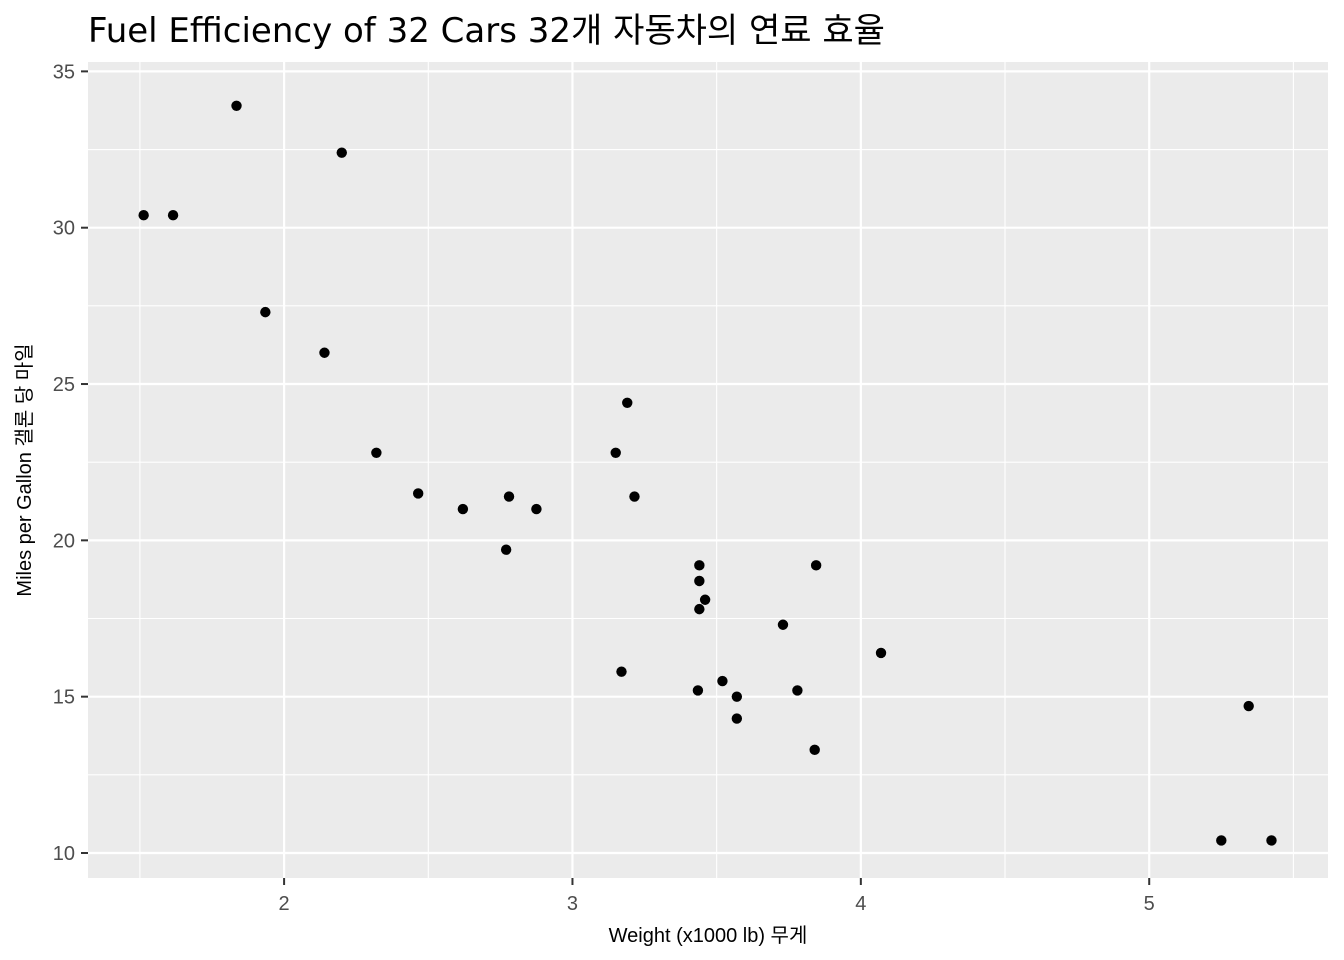 The height and width of the screenshot is (960, 1344). Describe the element at coordinates (708, 935) in the screenshot. I see `x-axis-title: Weight (x1000 lb) 무게` at that location.